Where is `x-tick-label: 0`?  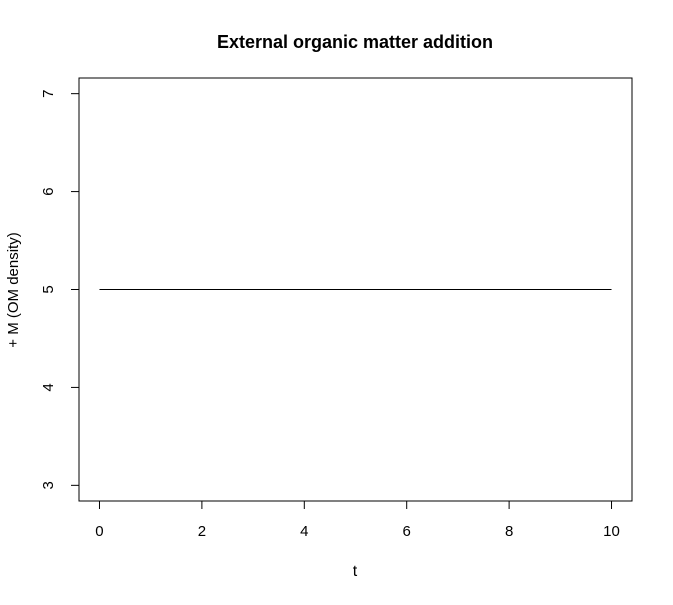 x-tick-label: 0 is located at coordinates (99, 531).